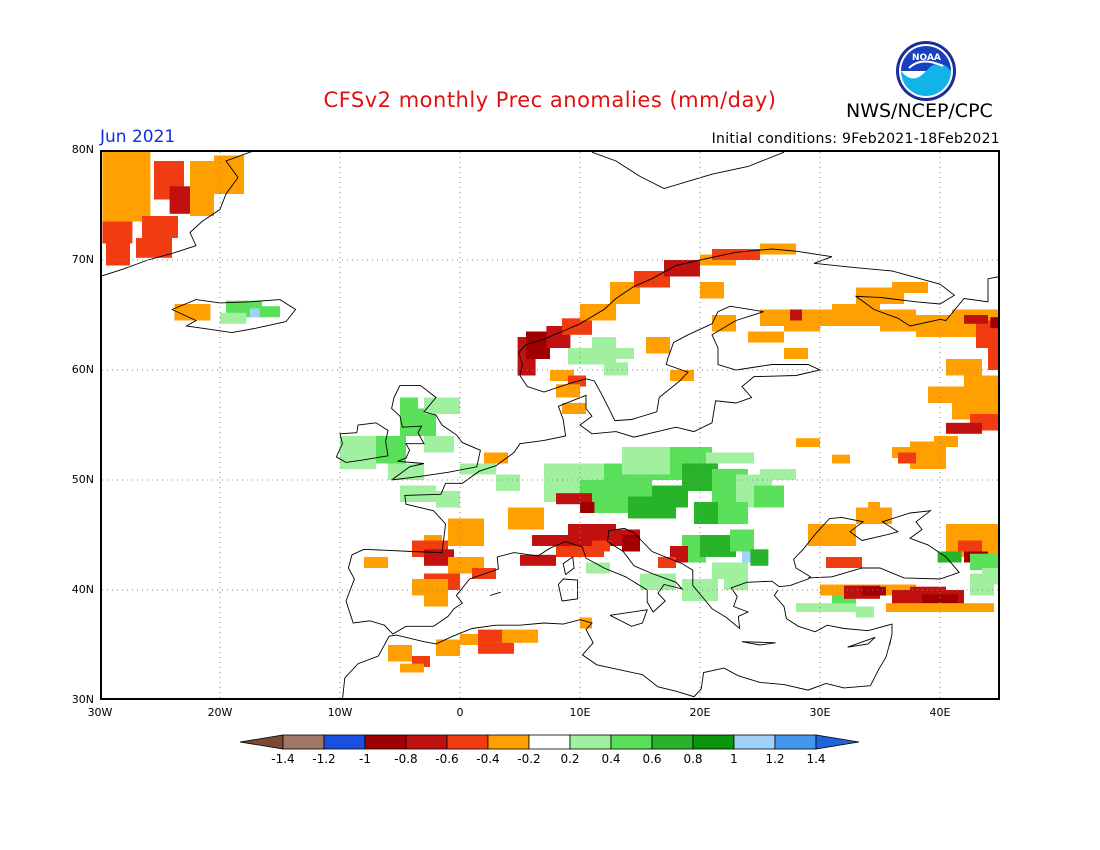 This screenshot has height=850, width=1100. Describe the element at coordinates (775, 759) in the screenshot. I see `colorbar-label: 1.2` at that location.